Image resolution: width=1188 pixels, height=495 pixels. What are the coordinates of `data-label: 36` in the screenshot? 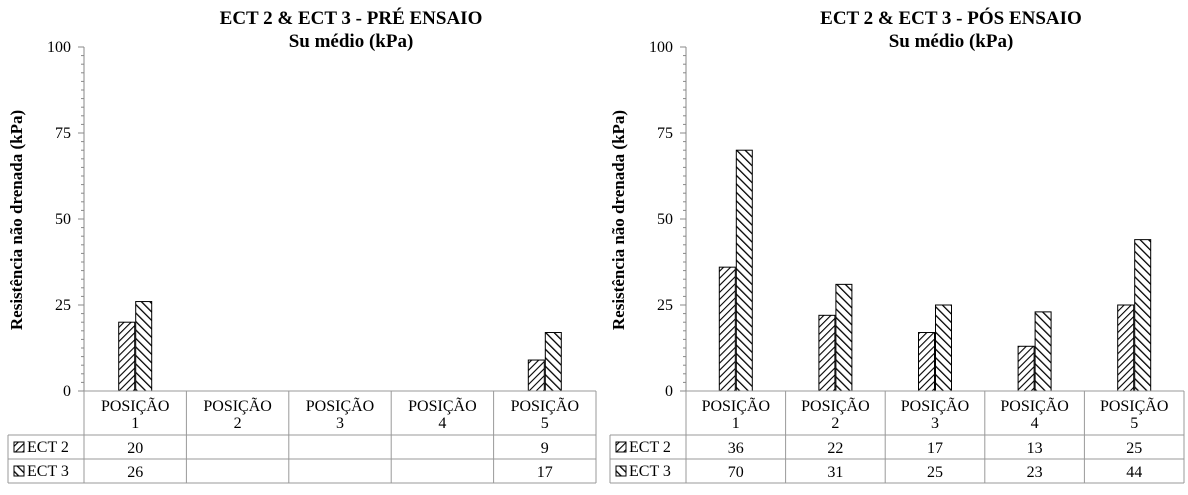 It's located at (736, 448).